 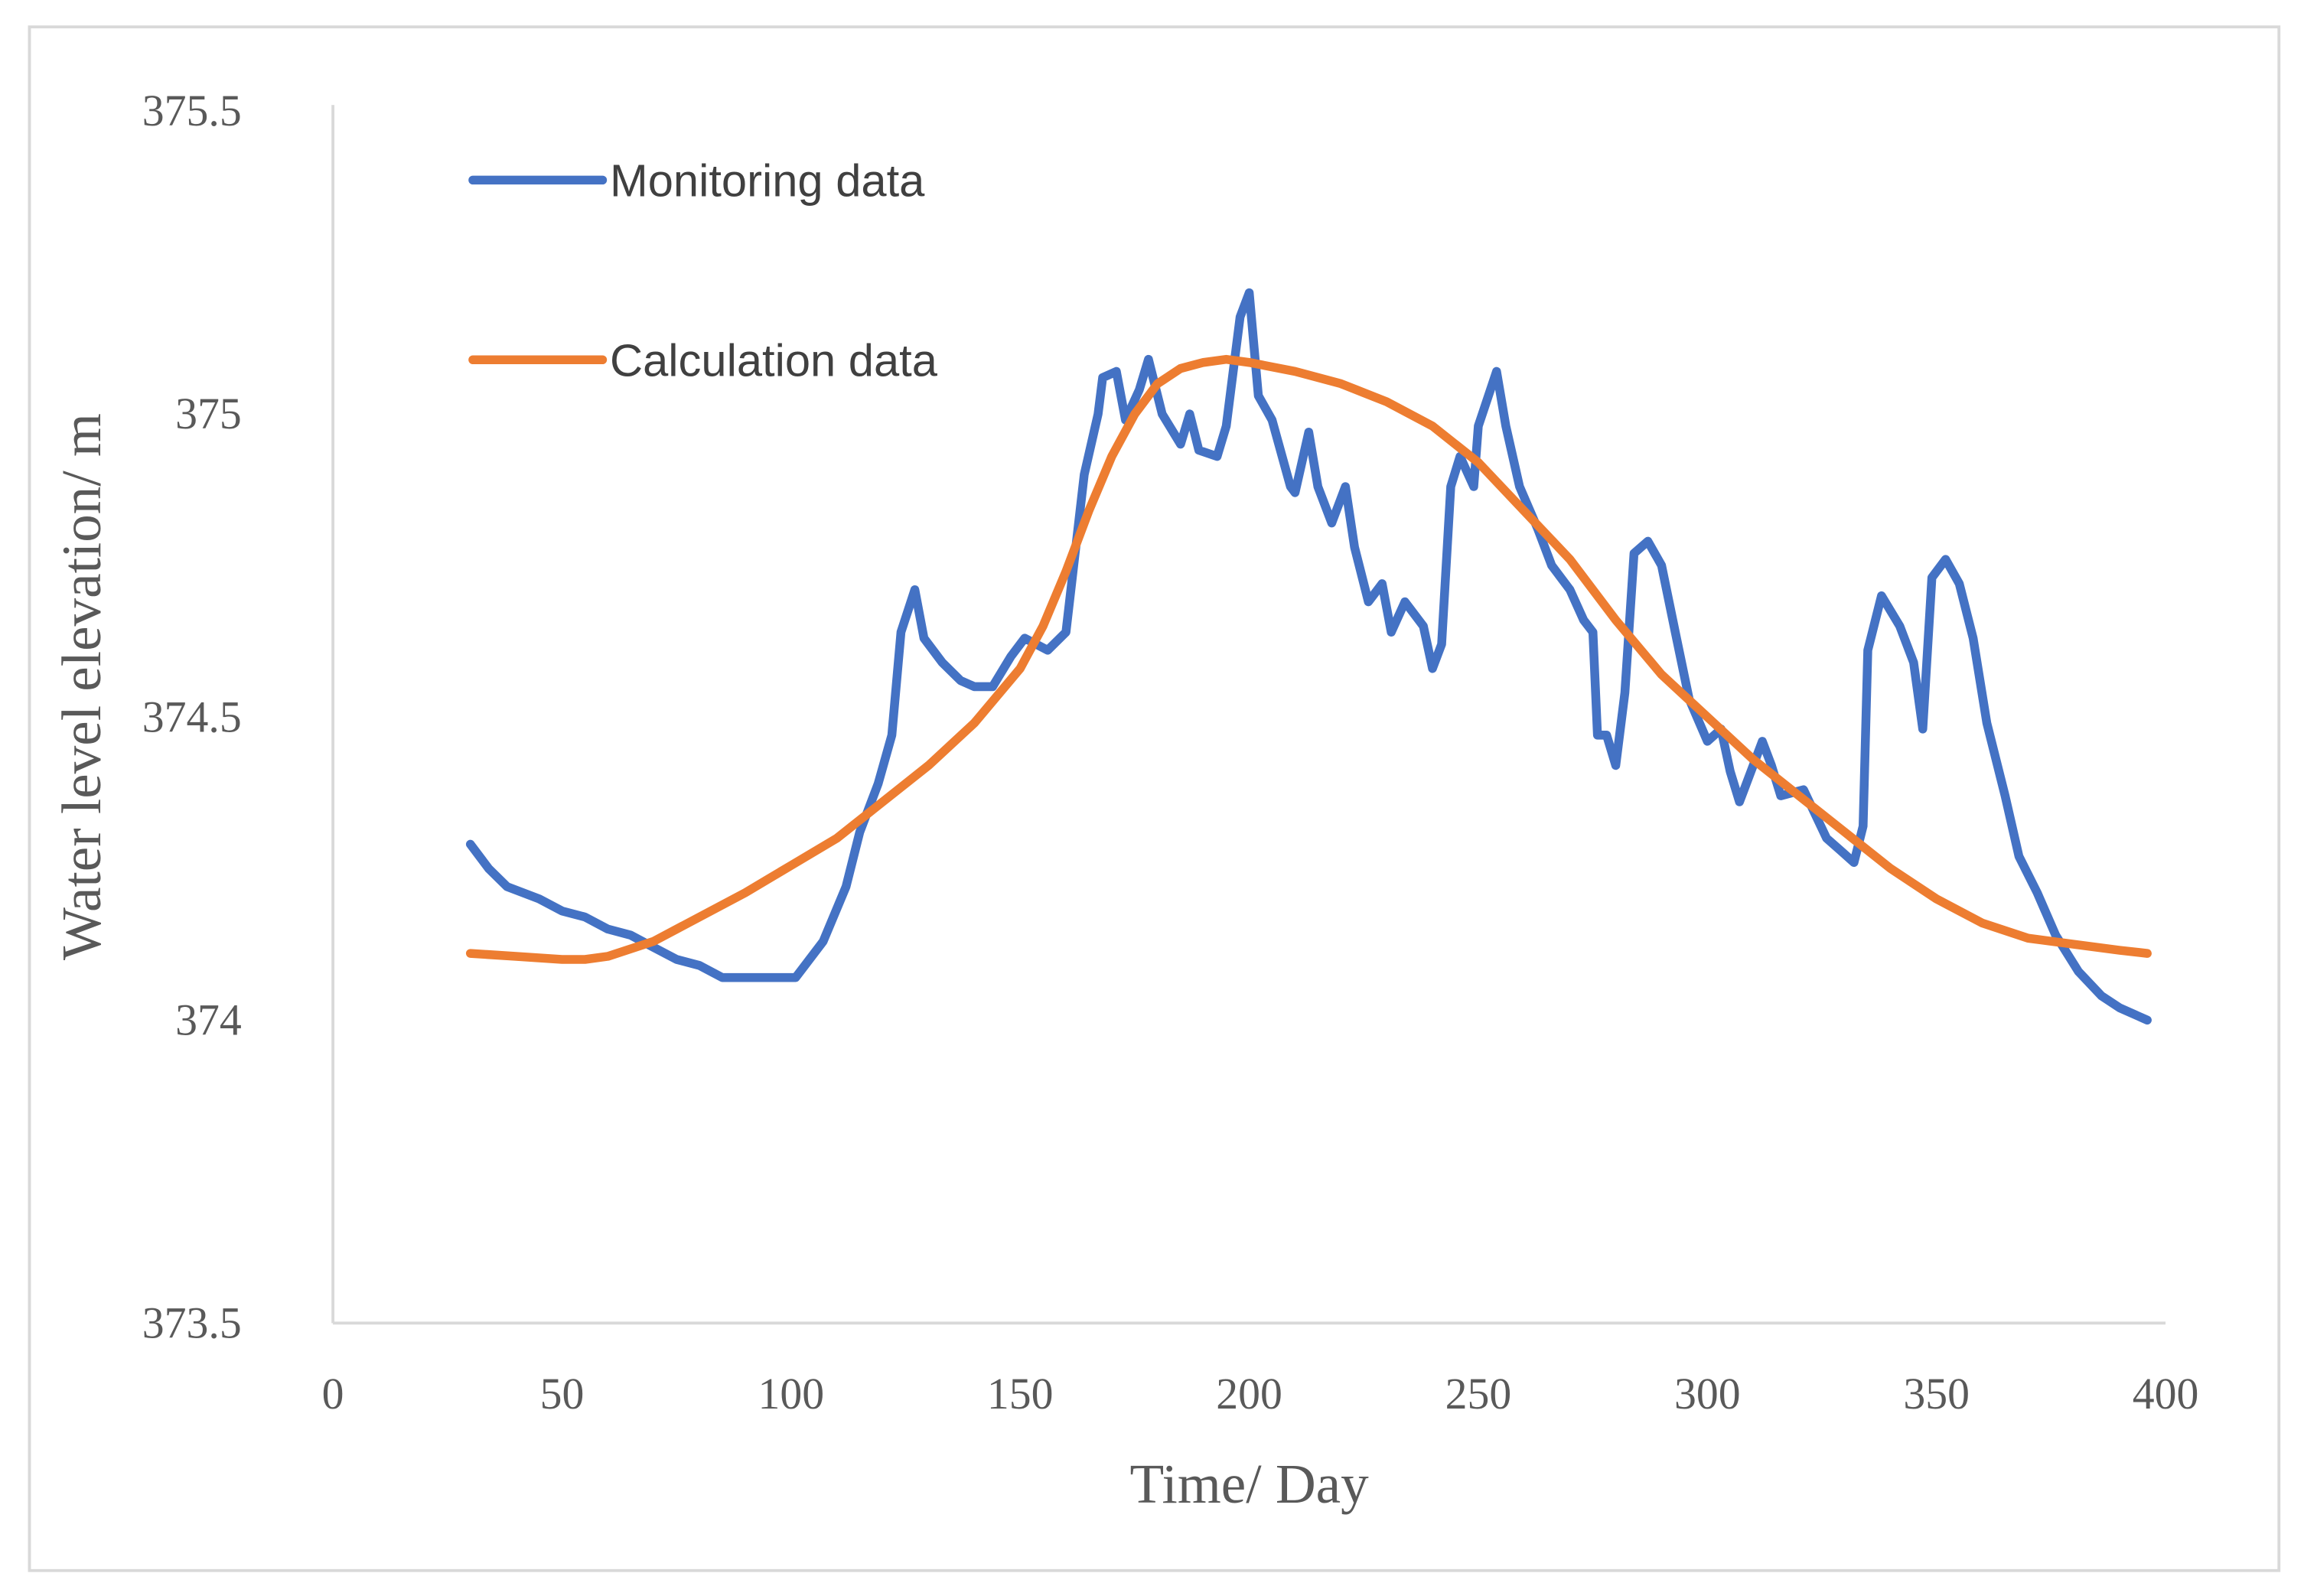 What do you see at coordinates (1249, 1484) in the screenshot?
I see `x-axis-title: Time/ Day` at bounding box center [1249, 1484].